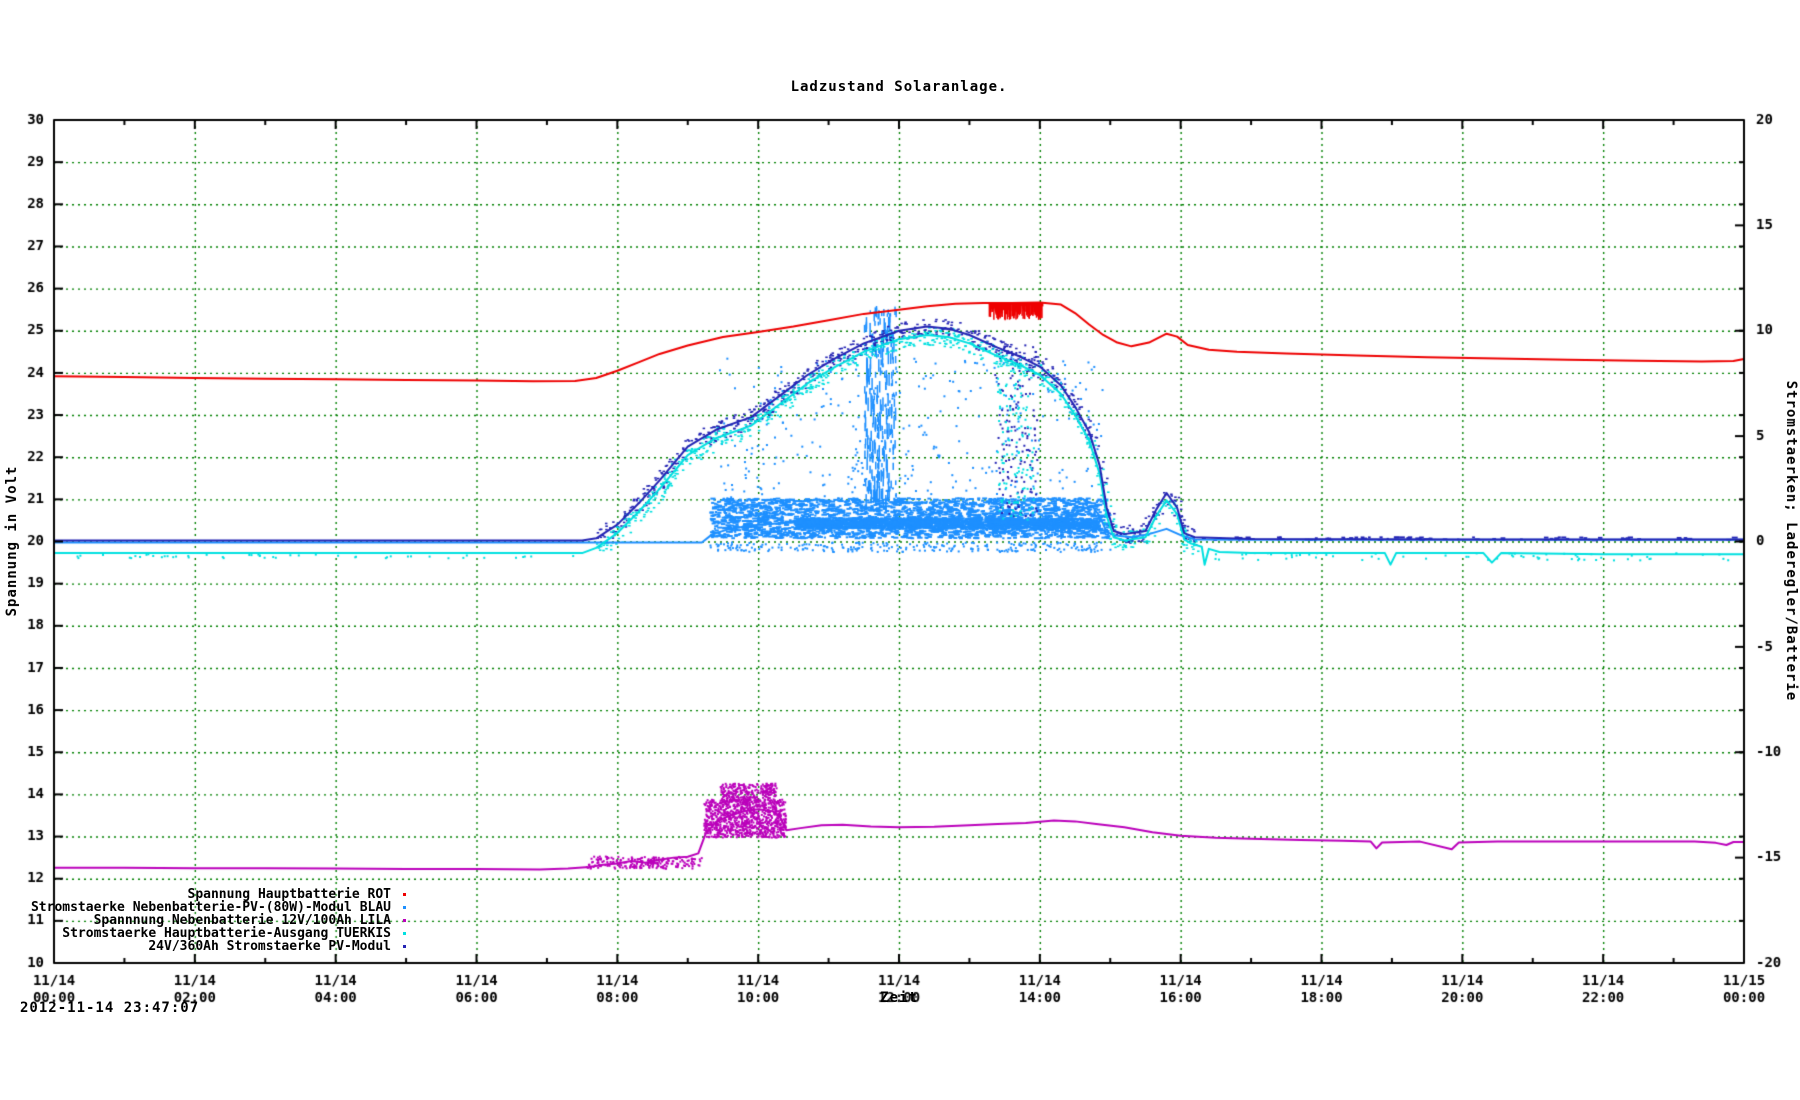 The width and height of the screenshot is (1800, 1100). Describe the element at coordinates (269, 946) in the screenshot. I see `legend-label: 24V/360Ah Stromstaerke PV-Modul` at that location.